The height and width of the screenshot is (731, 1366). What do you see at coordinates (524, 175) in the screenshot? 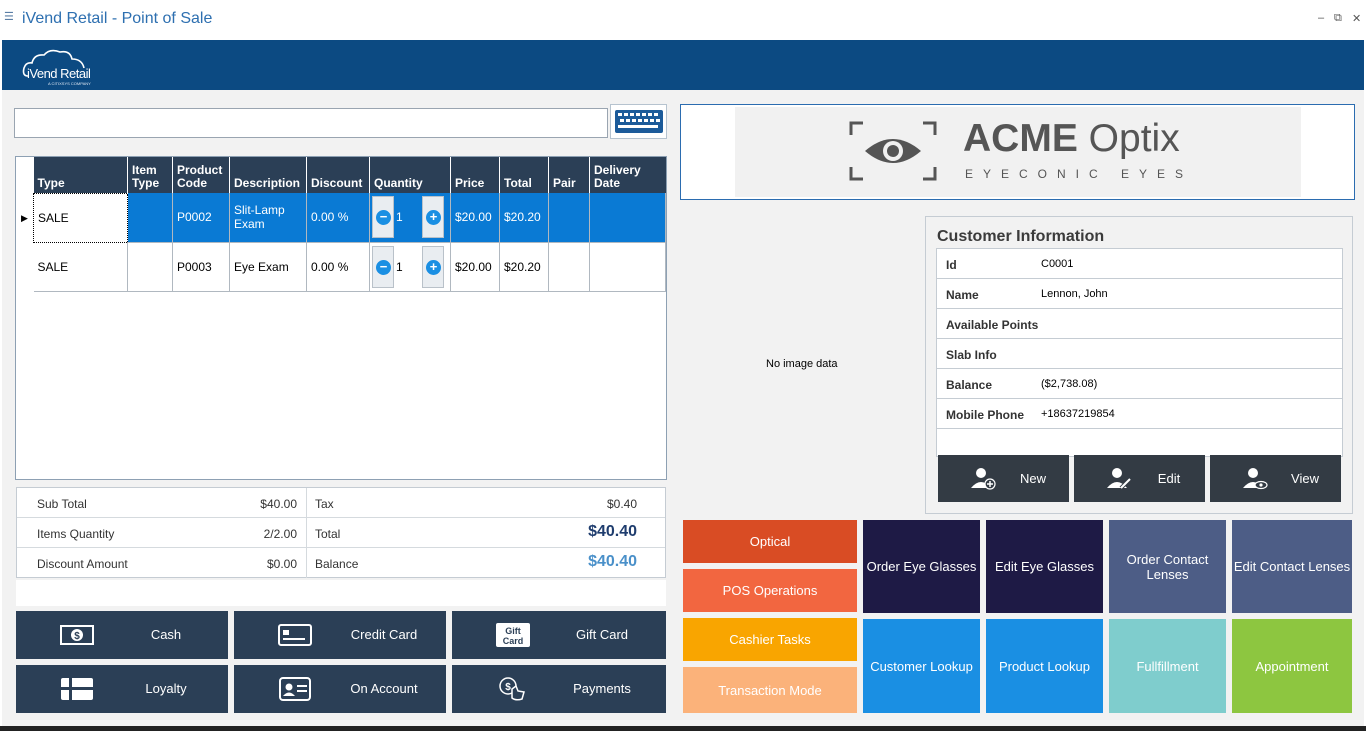
I see `col-total: Total` at bounding box center [524, 175].